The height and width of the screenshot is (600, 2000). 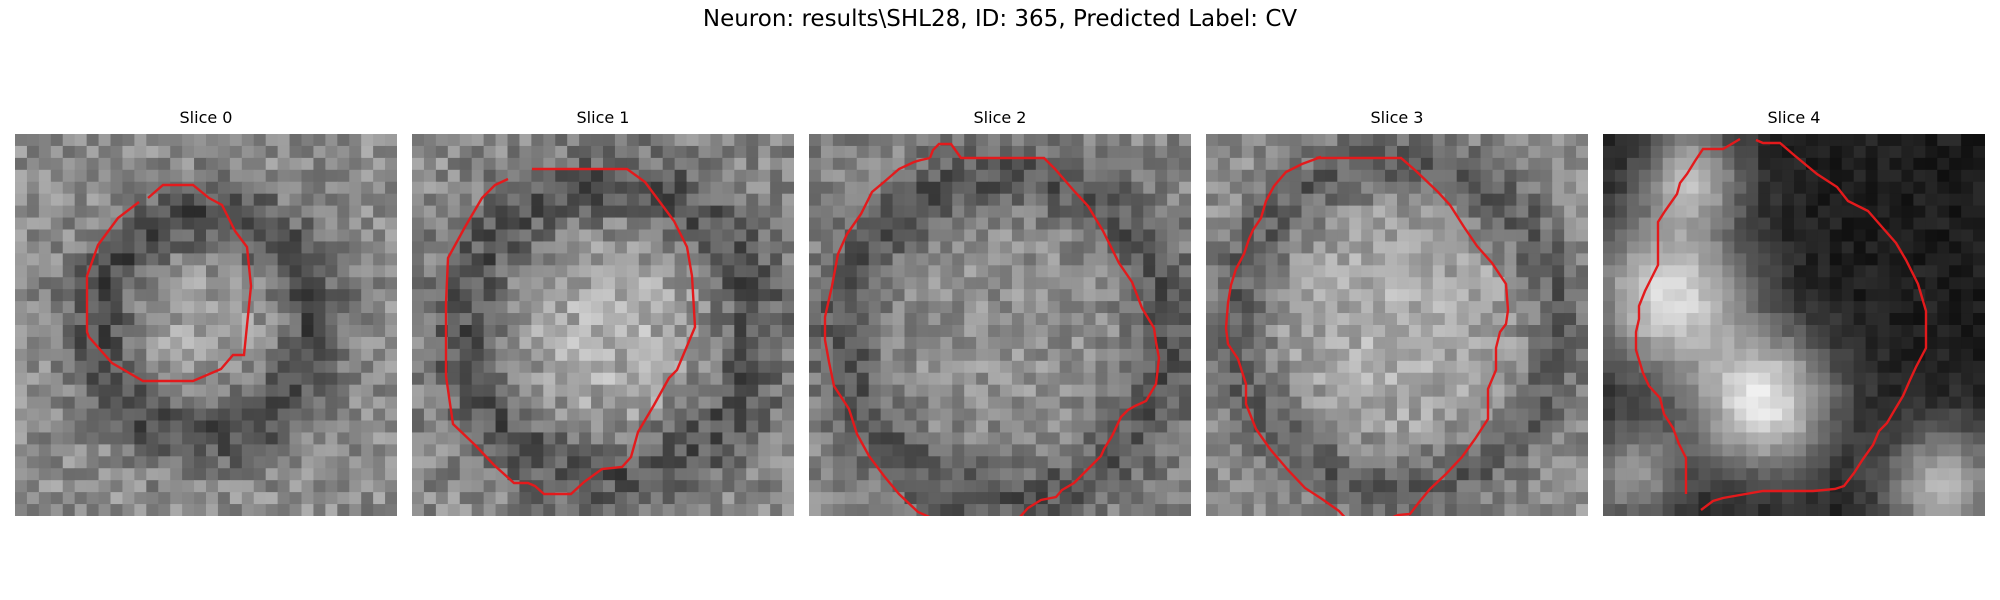 What do you see at coordinates (1794, 117) in the screenshot?
I see `slice-title-4: Slice 4` at bounding box center [1794, 117].